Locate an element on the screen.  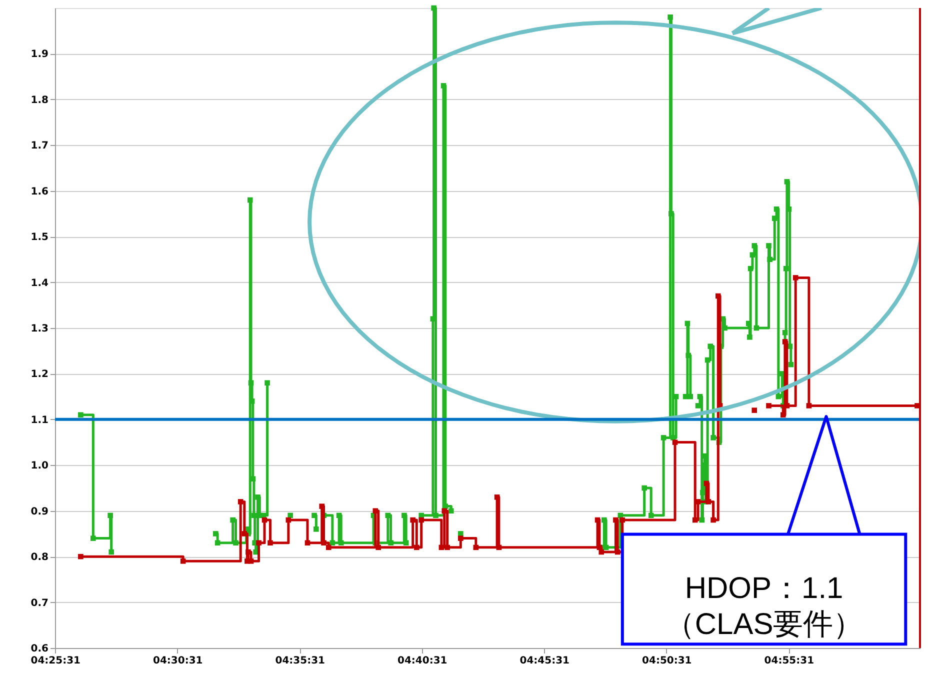
y-tick-label: 1.1 is located at coordinates (39, 420).